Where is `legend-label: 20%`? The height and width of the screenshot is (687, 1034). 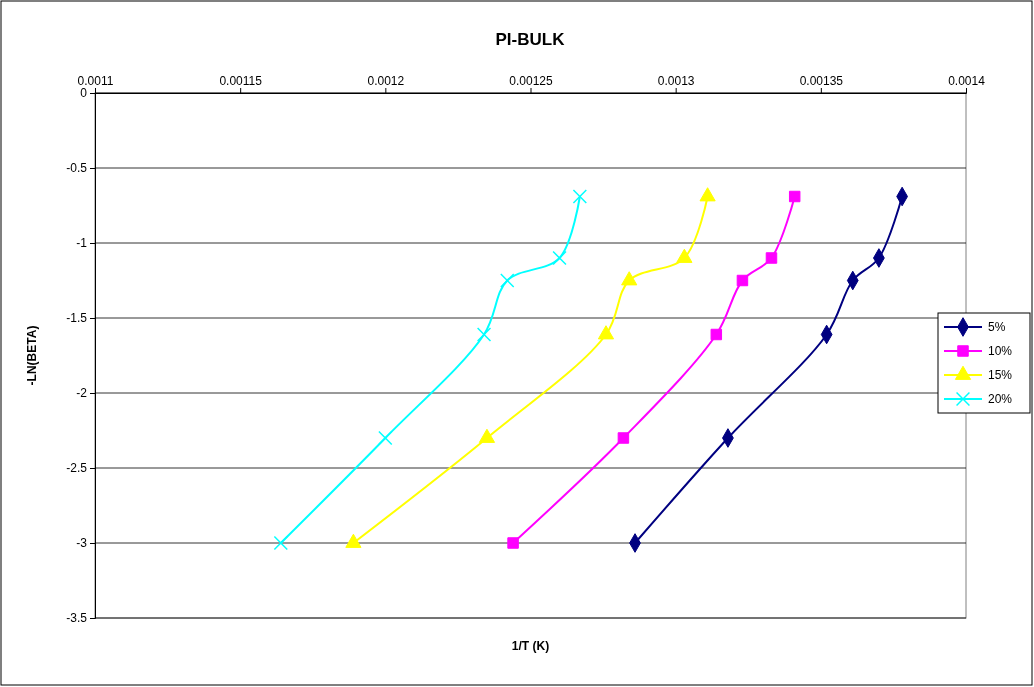 legend-label: 20% is located at coordinates (1000, 399).